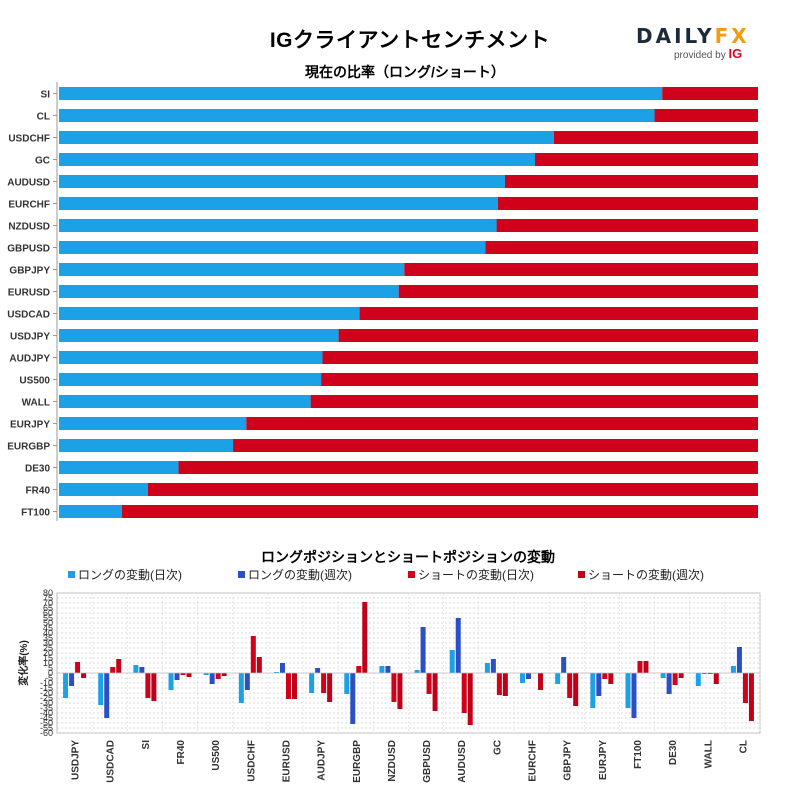  What do you see at coordinates (294, 686) in the screenshot?
I see `change-bar-eurusd-s3` at bounding box center [294, 686].